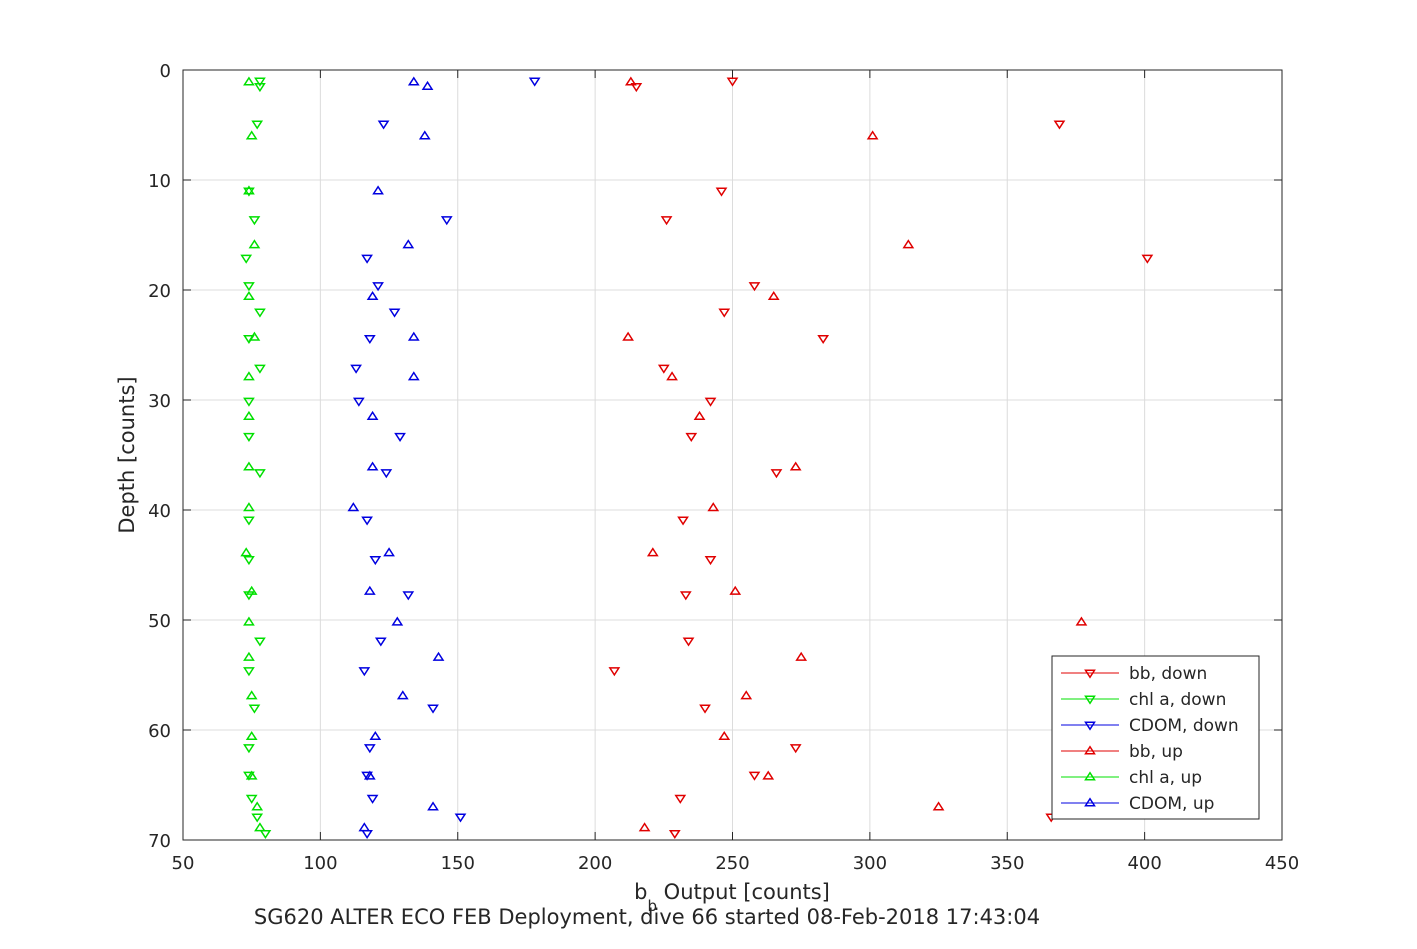 The width and height of the screenshot is (1417, 949). Describe the element at coordinates (870, 863) in the screenshot. I see `x-tick-label: 300` at that location.